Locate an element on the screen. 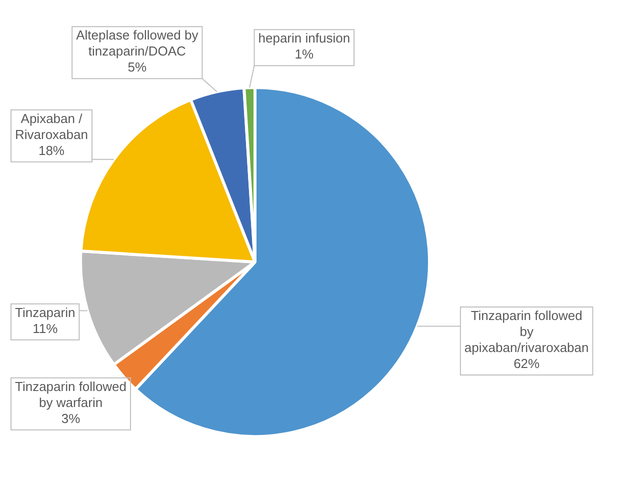 This screenshot has width=620, height=478. data-label: 18% is located at coordinates (51, 150).